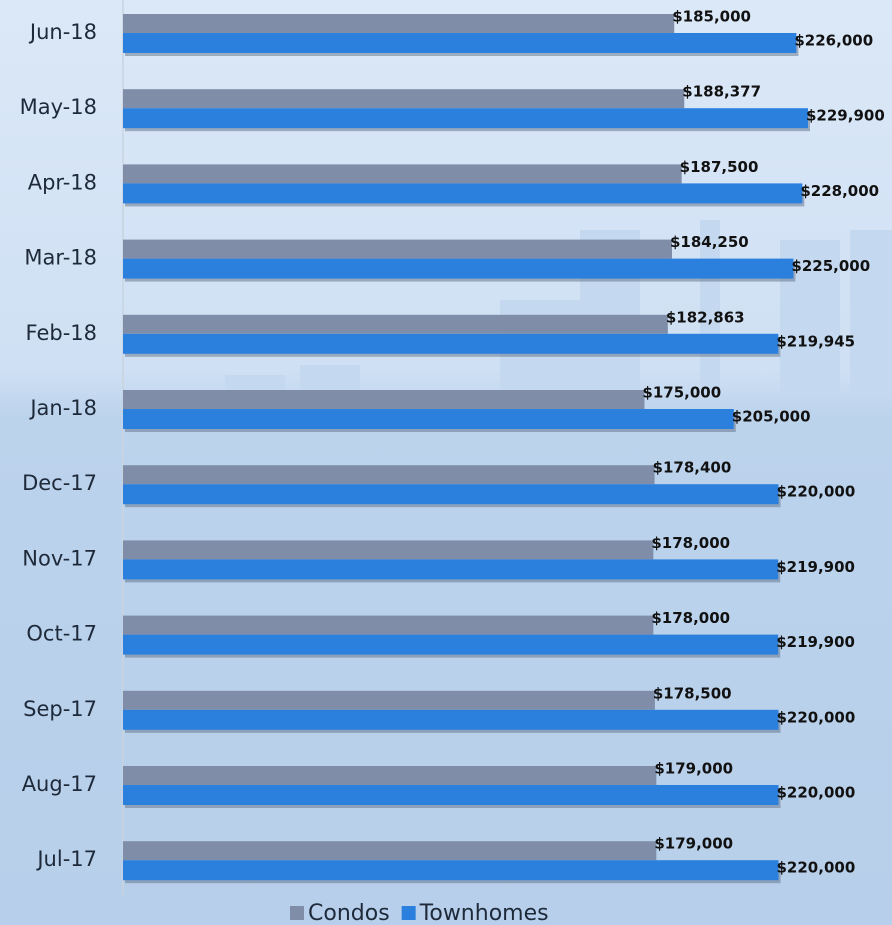  I want to click on y-tick-label: Sep-17, so click(60, 709).